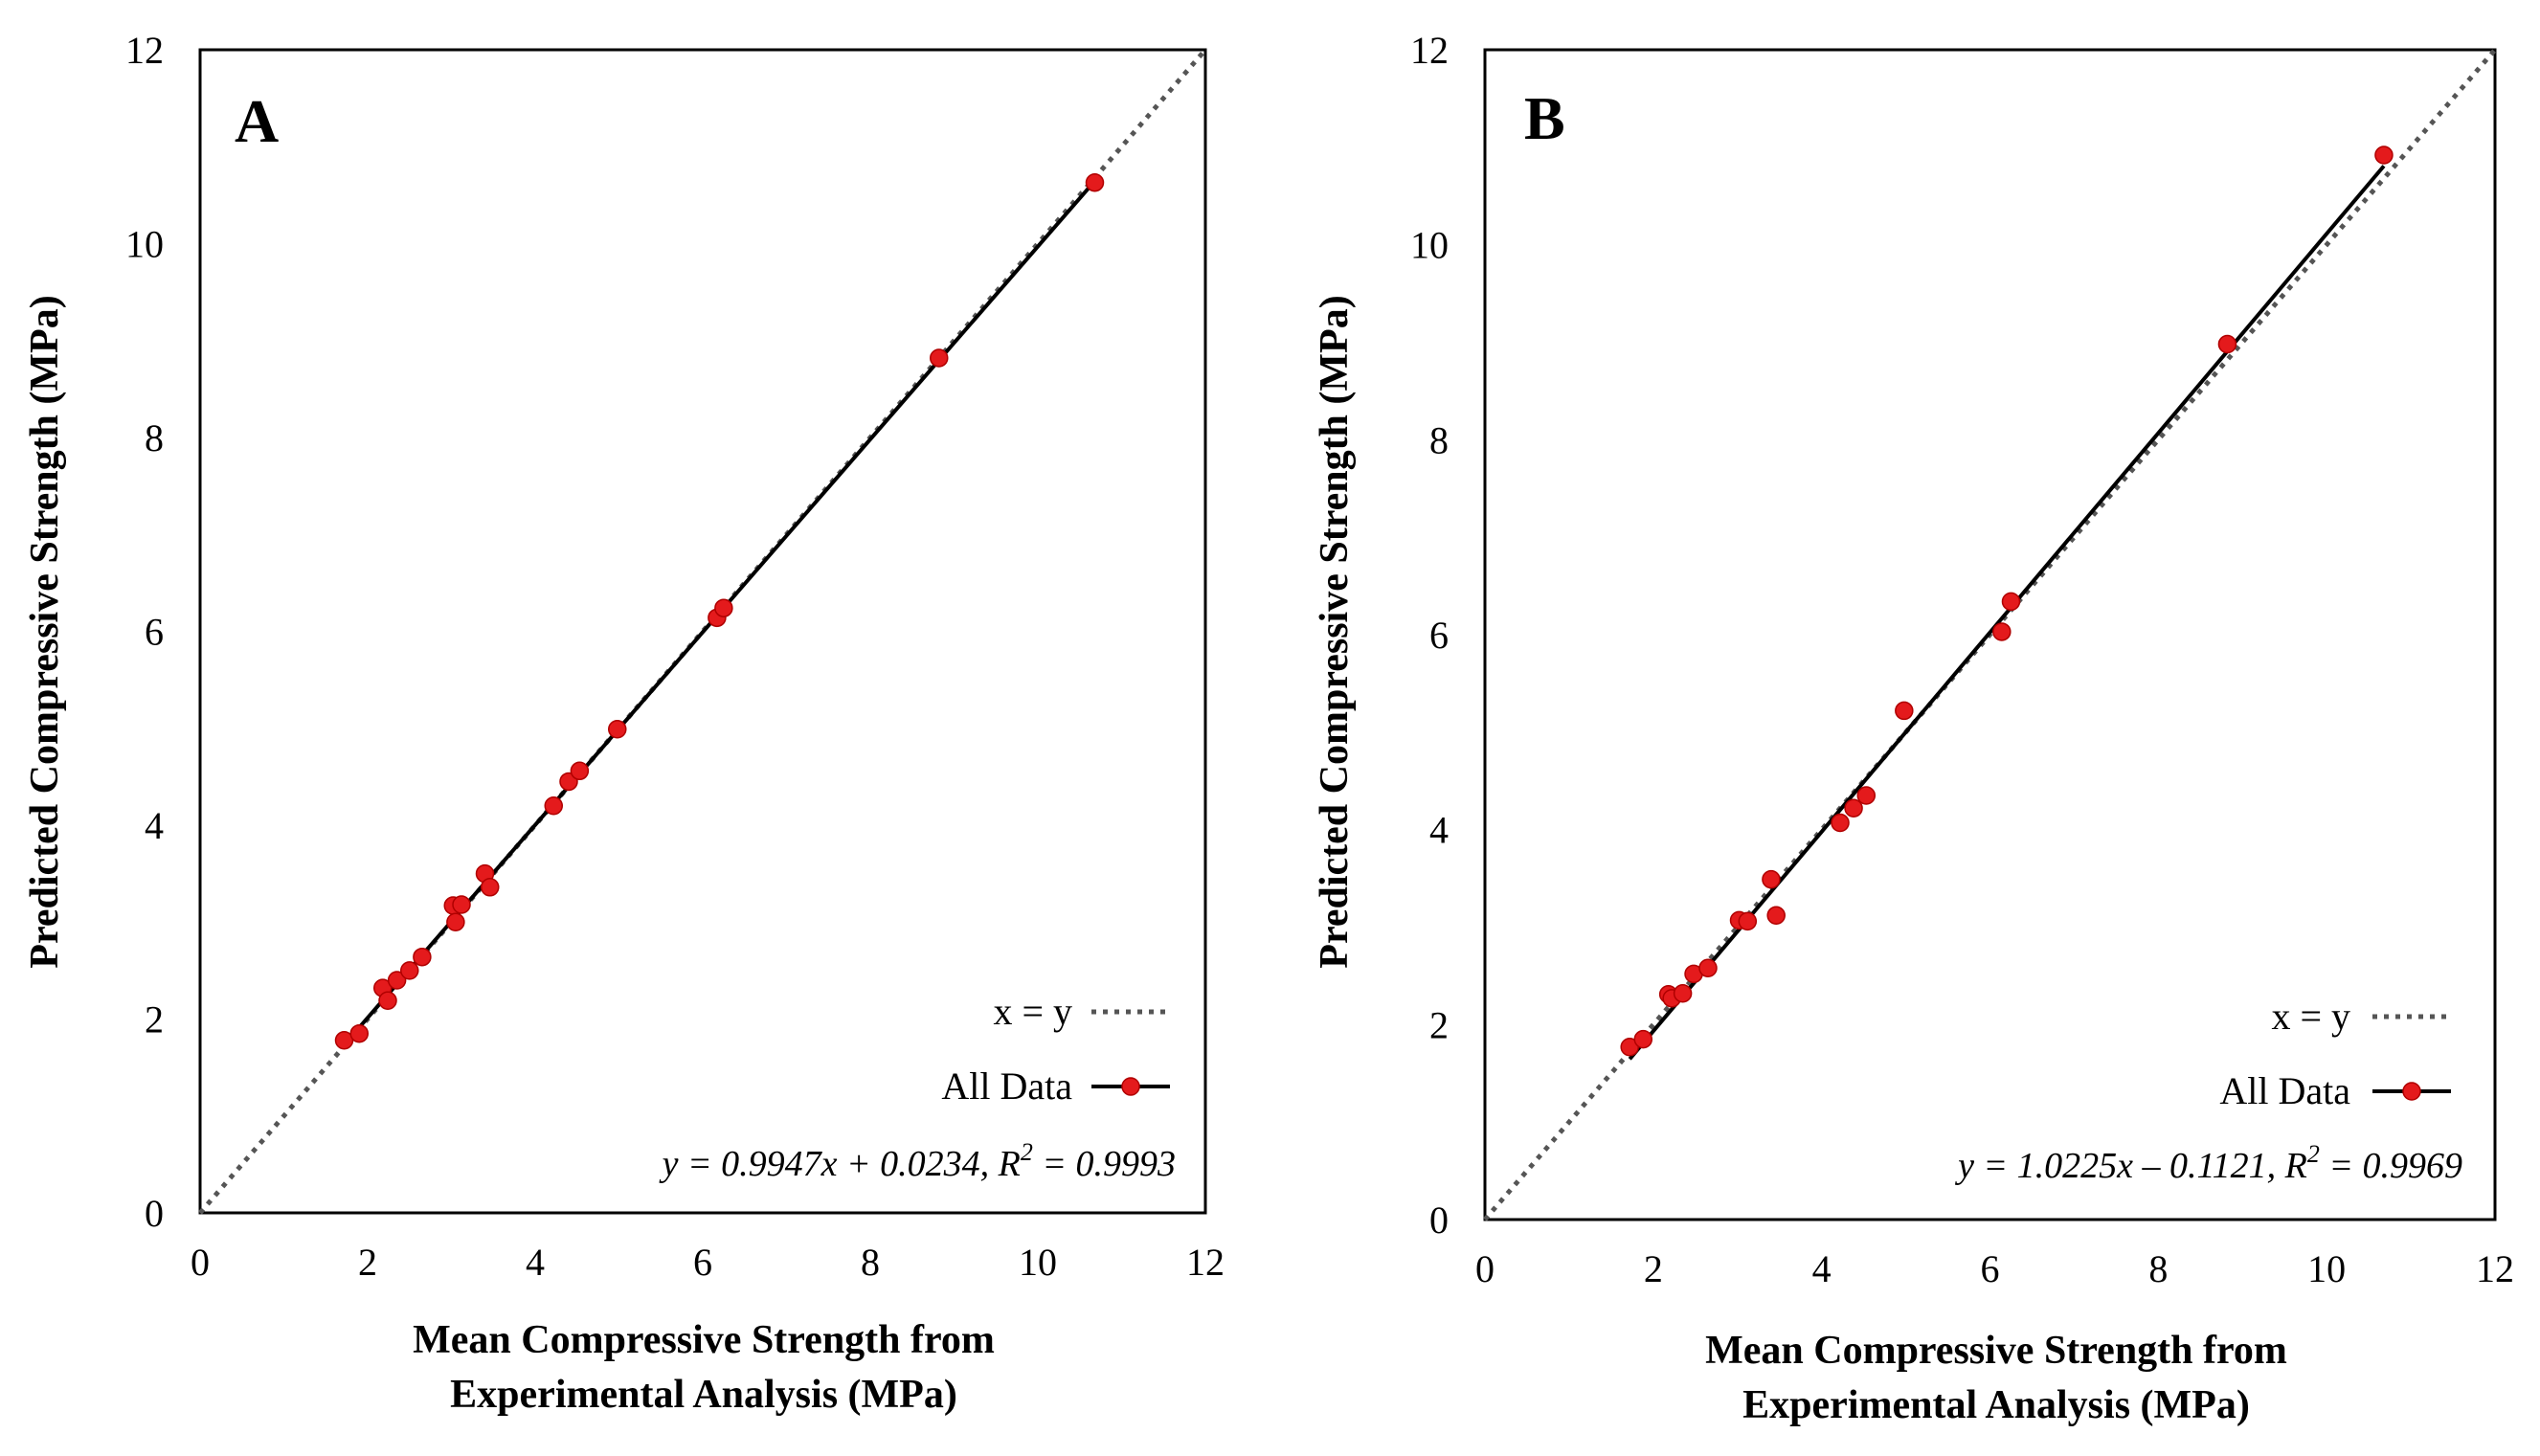 The height and width of the screenshot is (1456, 2540). I want to click on fit-equation-main: y = 1.0225x – 0.1121, R, so click(2130, 1166).